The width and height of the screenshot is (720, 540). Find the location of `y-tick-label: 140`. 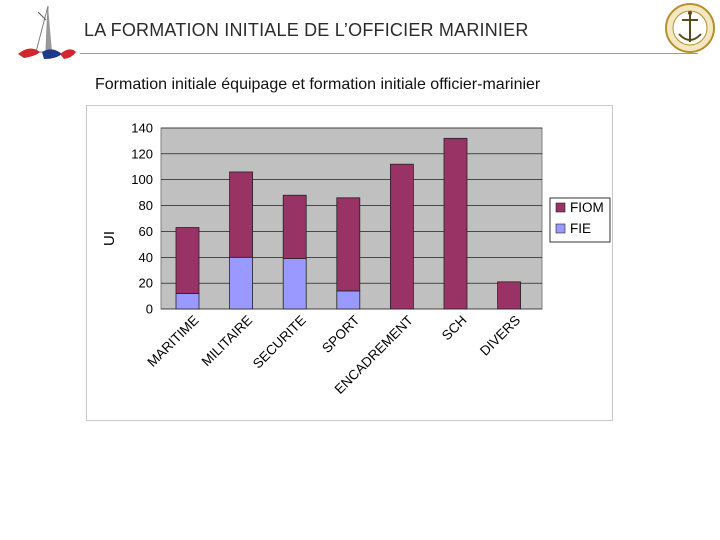

y-tick-label: 140 is located at coordinates (142, 128).